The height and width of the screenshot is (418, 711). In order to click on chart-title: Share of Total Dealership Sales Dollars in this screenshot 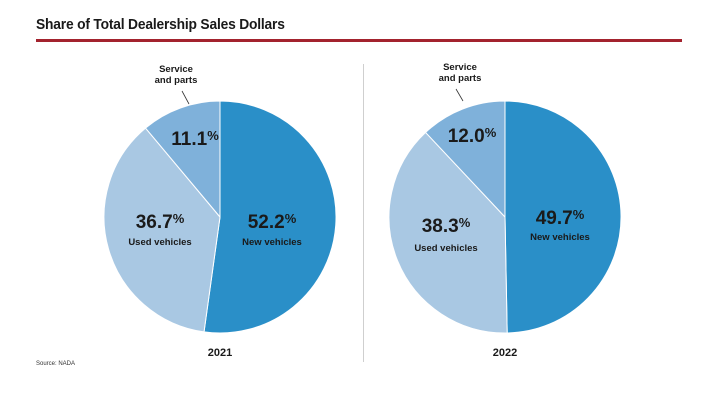, I will do `click(160, 24)`.